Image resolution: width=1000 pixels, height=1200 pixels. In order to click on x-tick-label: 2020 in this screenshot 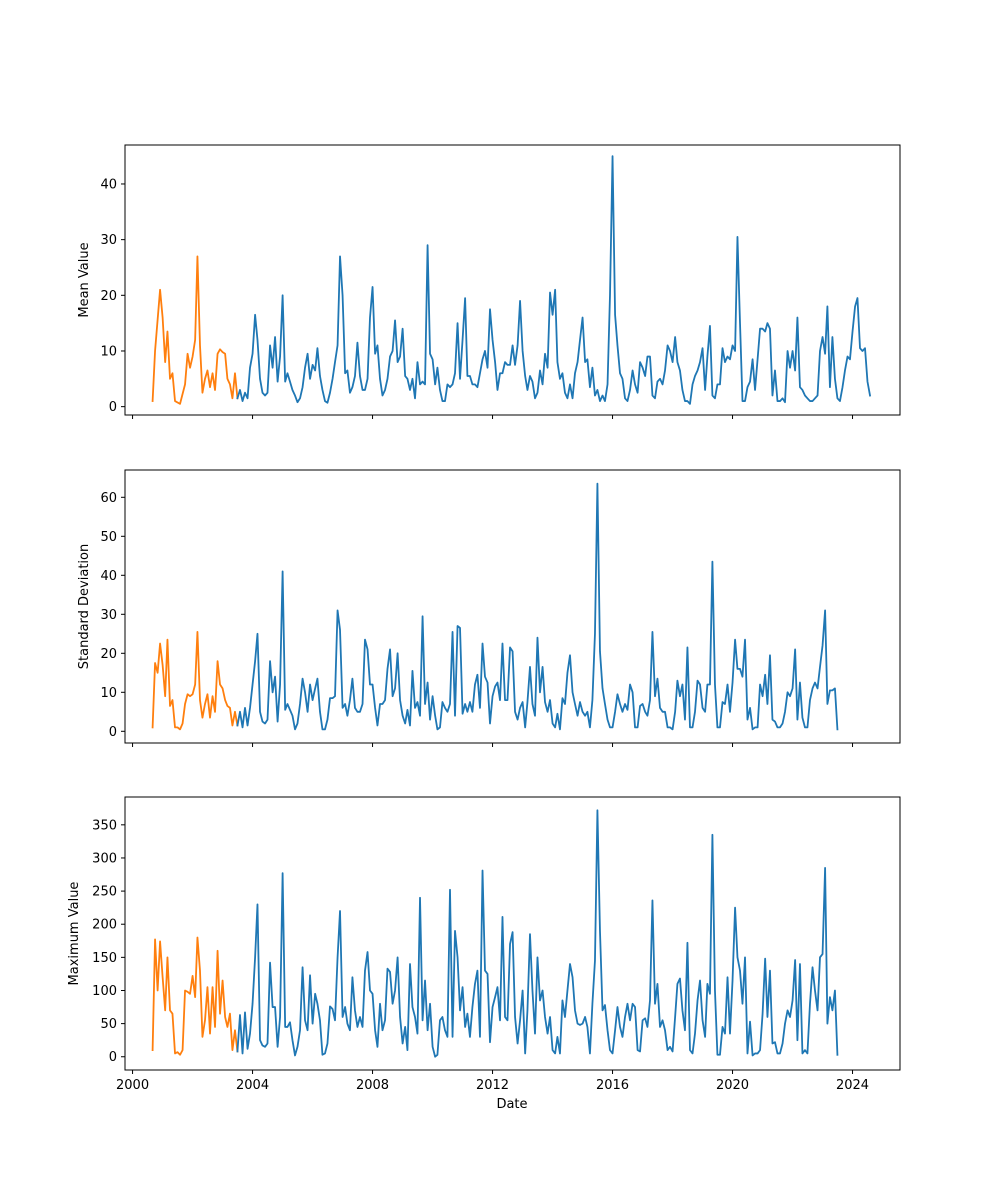, I will do `click(732, 1085)`.